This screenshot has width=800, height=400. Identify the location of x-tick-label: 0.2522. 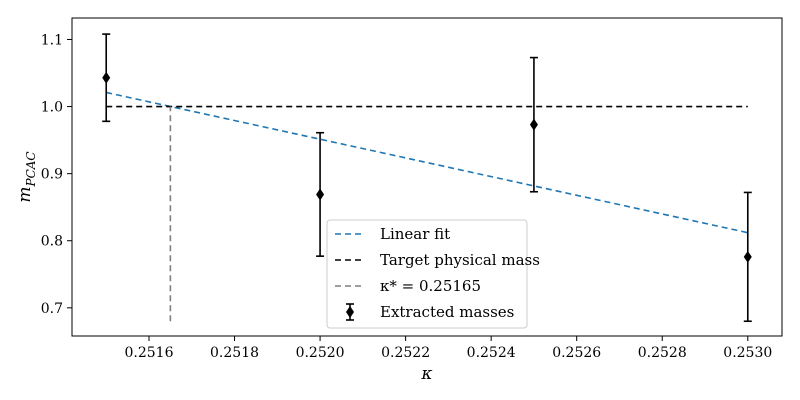
(405, 353).